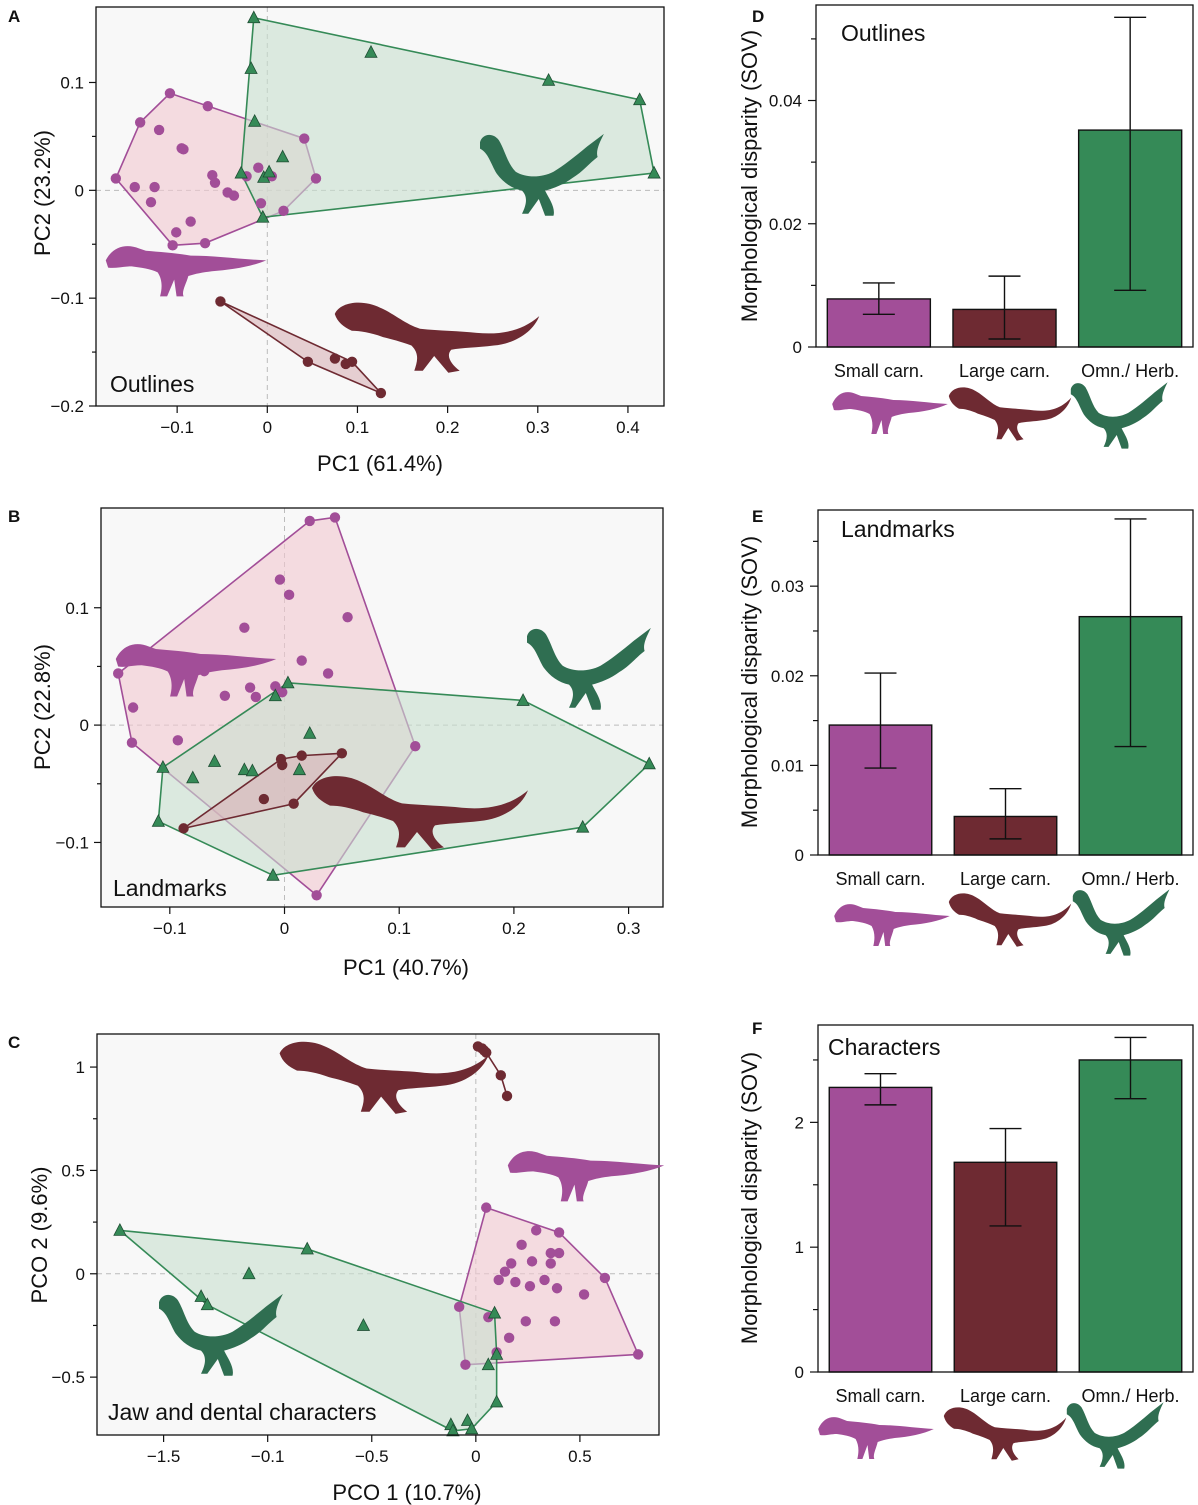 The image size is (1198, 1505). I want to click on y-tick-label: −0.1, so click(67, 298).